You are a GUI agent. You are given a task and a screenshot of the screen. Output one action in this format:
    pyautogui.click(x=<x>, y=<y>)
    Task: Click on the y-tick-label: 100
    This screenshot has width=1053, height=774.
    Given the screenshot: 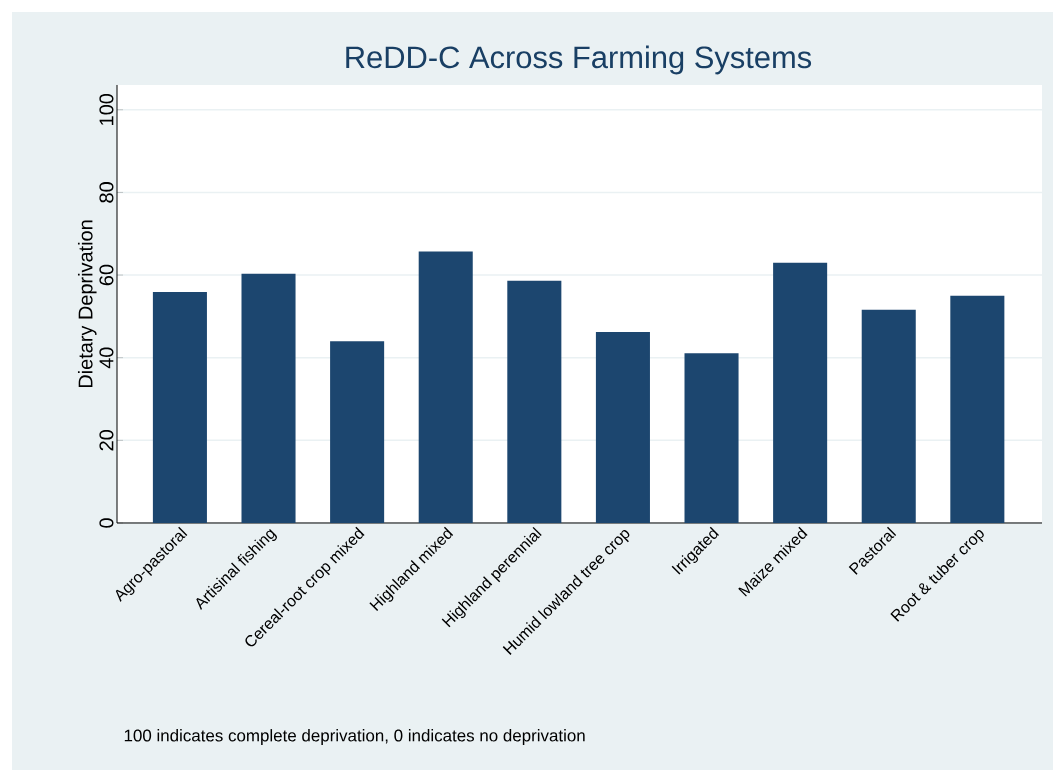 What is the action you would take?
    pyautogui.click(x=106, y=109)
    